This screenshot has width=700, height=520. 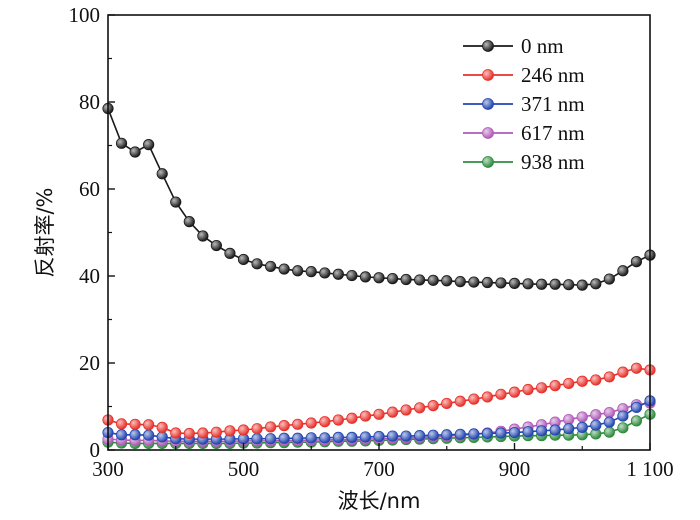 What do you see at coordinates (524, 133) in the screenshot?
I see `legend-item: 617 nm` at bounding box center [524, 133].